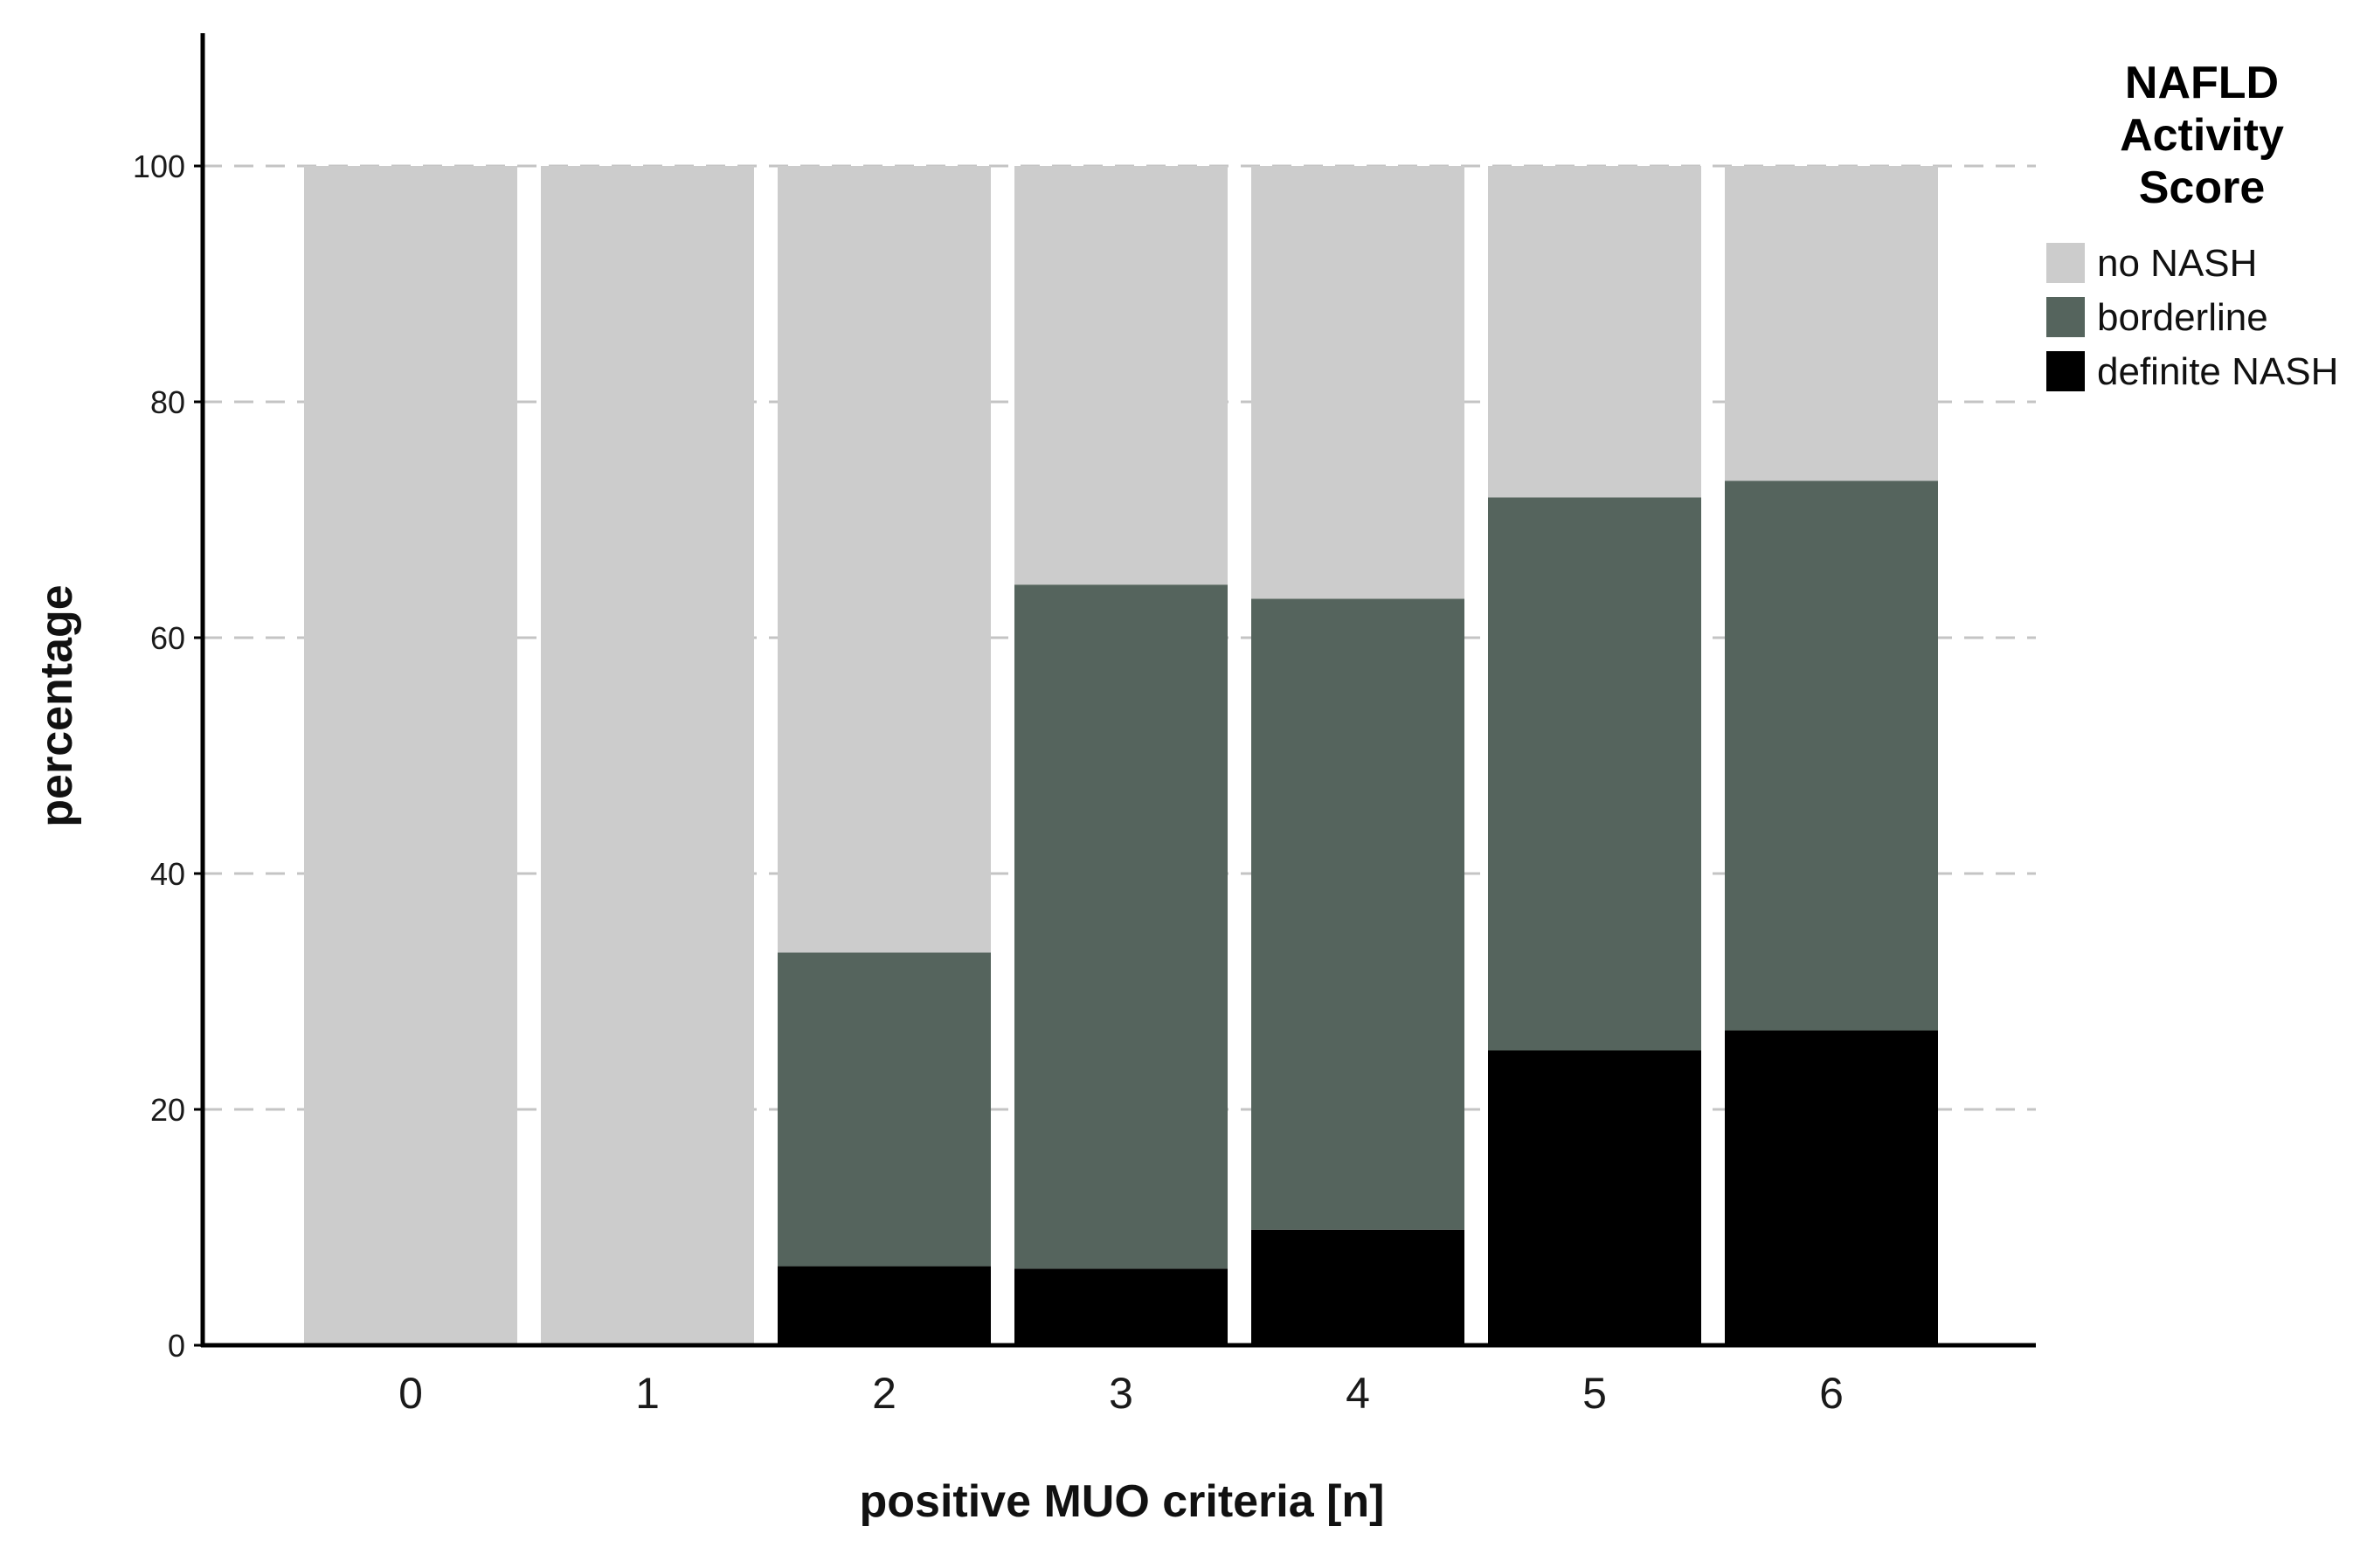 The image size is (2374, 1568). I want to click on y-tick-labels: 0 20 40 60 80 100, so click(159, 756).